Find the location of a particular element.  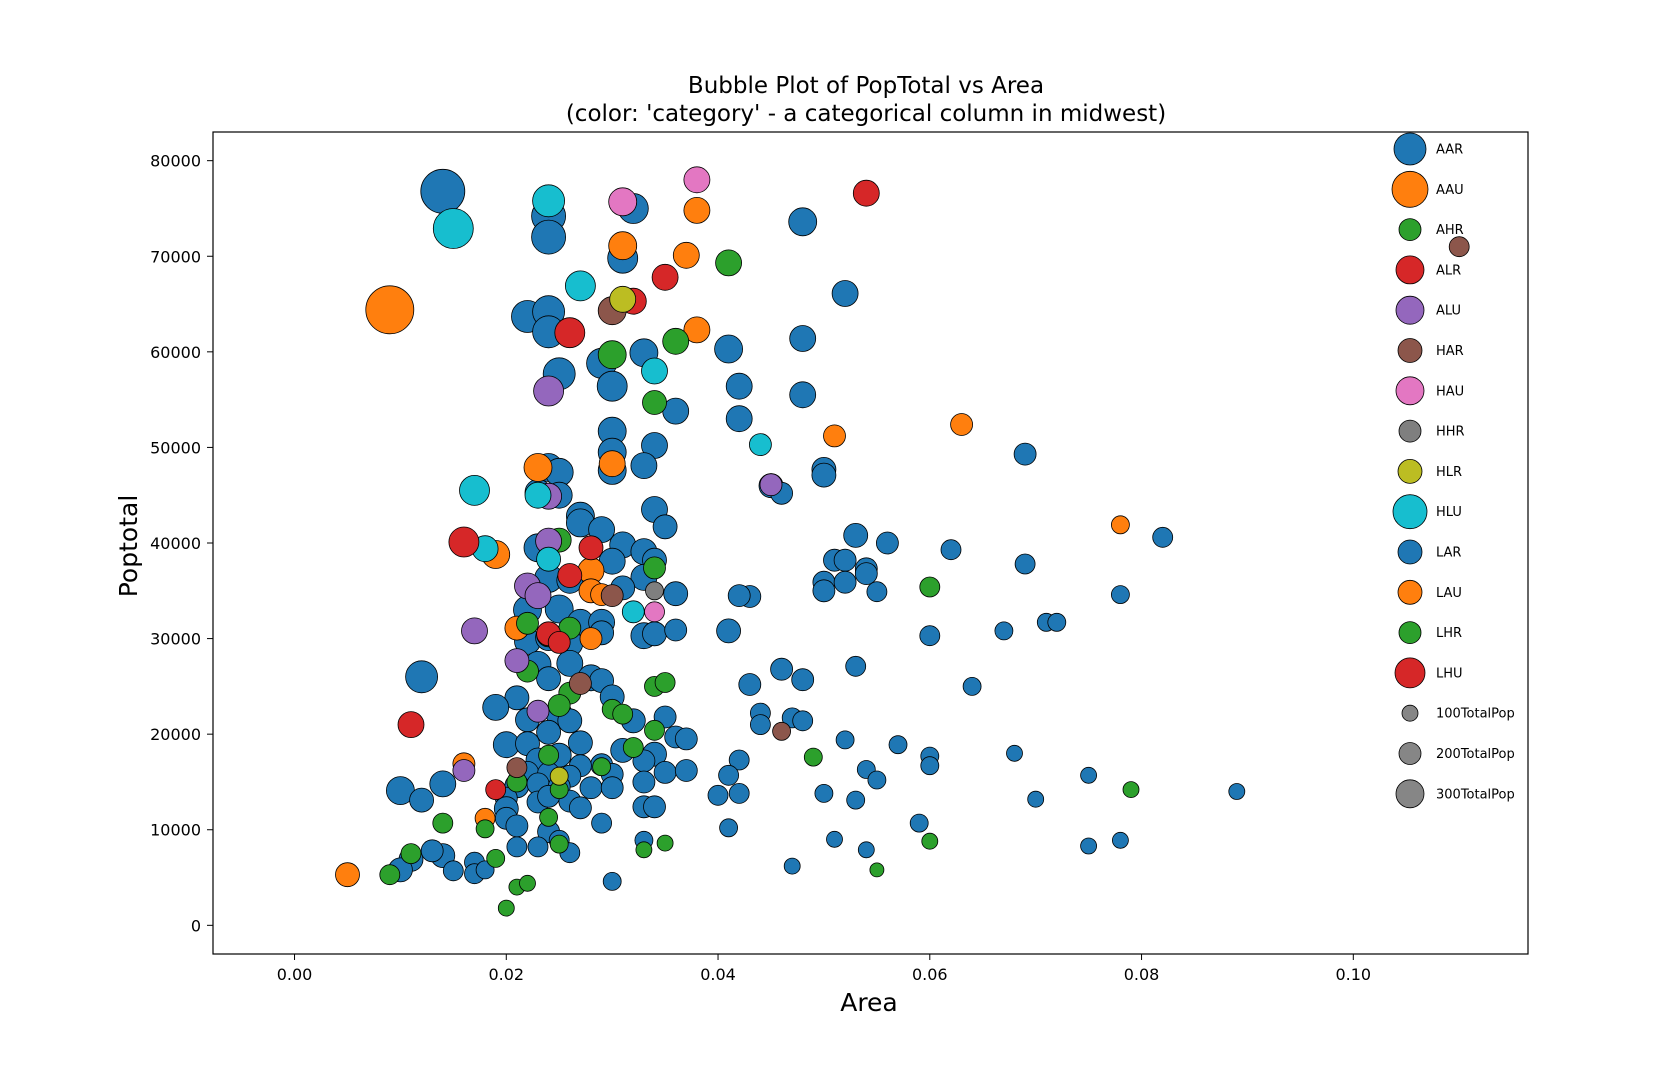

legend-marker-aau is located at coordinates (1410, 189).